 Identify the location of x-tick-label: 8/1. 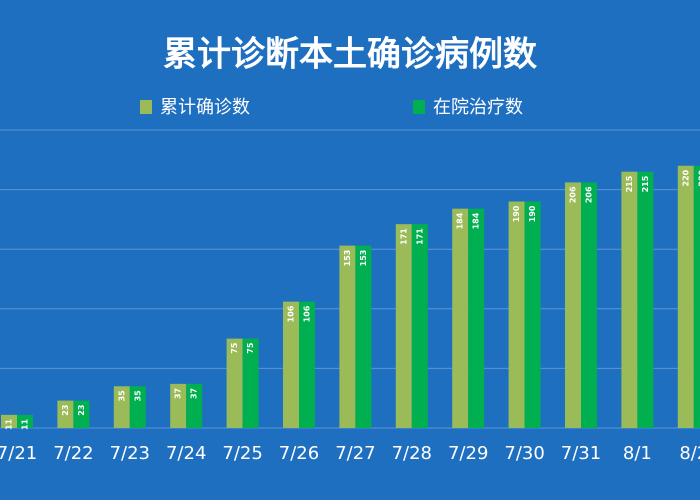
(637, 453).